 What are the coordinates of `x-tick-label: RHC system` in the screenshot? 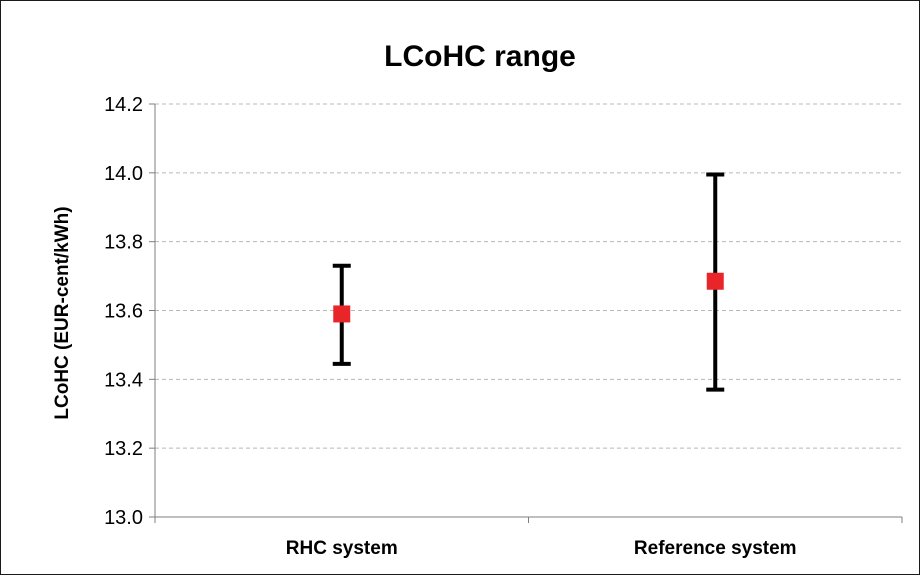 It's located at (342, 548).